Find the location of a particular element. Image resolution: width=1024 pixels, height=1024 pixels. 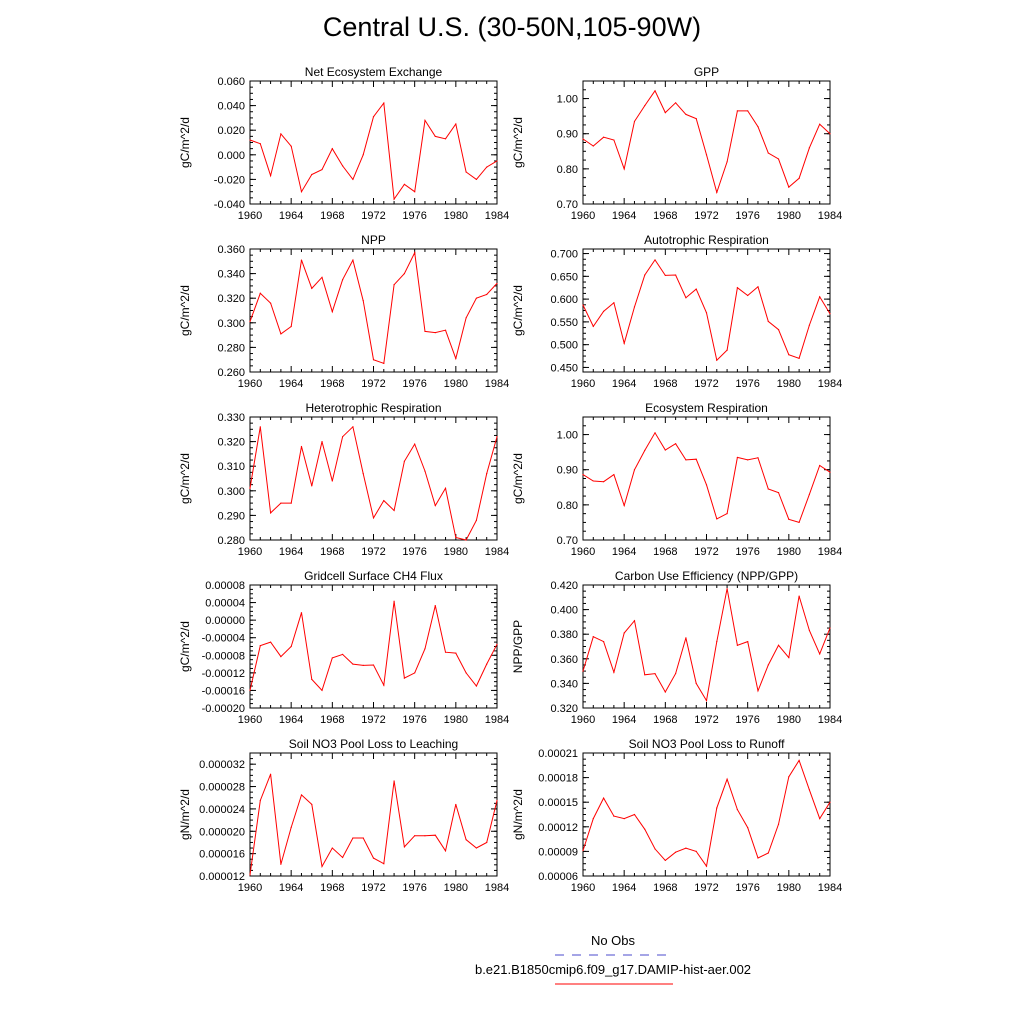

panel-6-xtick-label: 1968 is located at coordinates (665, 552).